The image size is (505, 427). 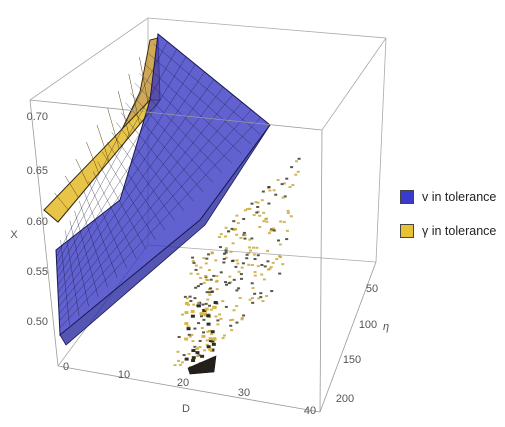 What do you see at coordinates (189, 389) in the screenshot?
I see `x-axis-ticks: 0 10 20 30 40` at bounding box center [189, 389].